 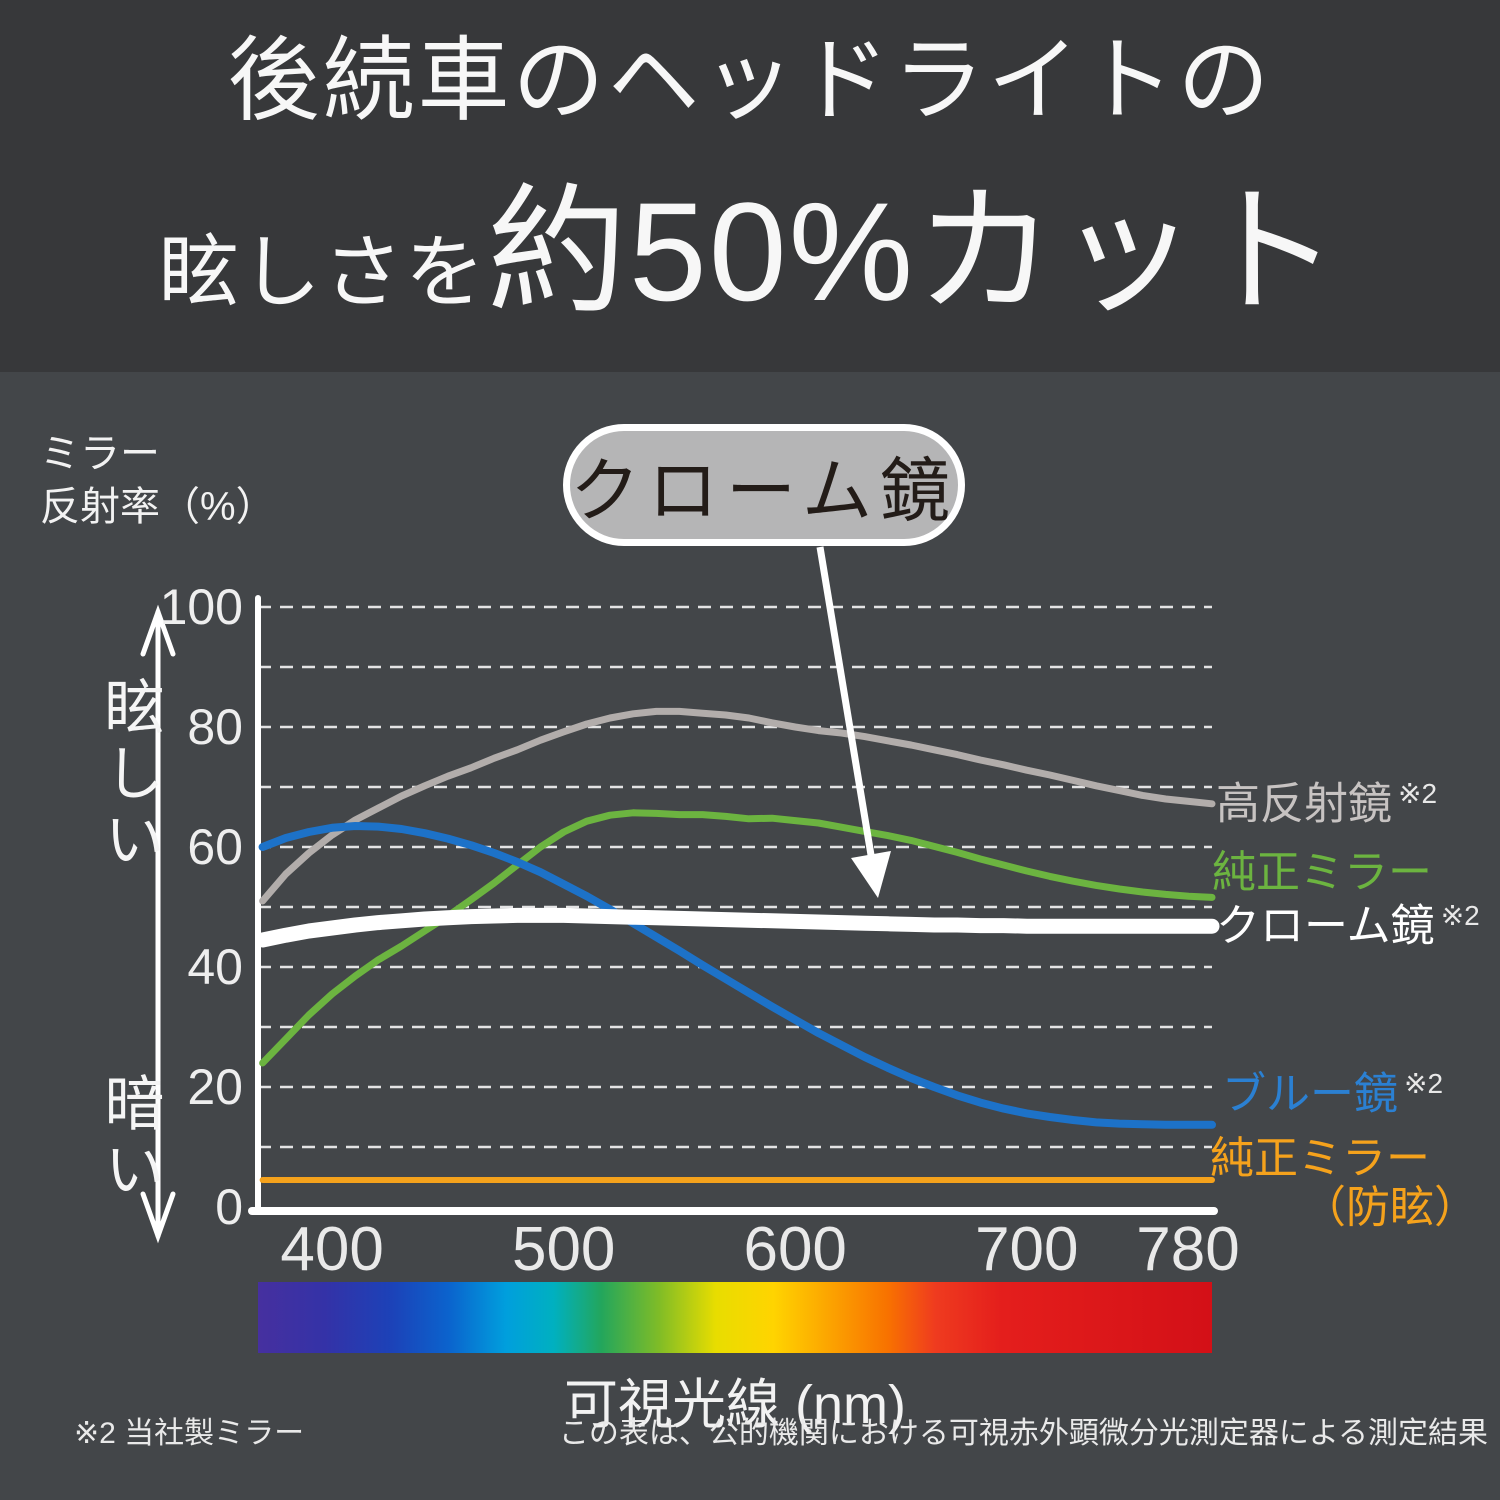 What do you see at coordinates (1026, 1249) in the screenshot?
I see `x-tick-700: 700` at bounding box center [1026, 1249].